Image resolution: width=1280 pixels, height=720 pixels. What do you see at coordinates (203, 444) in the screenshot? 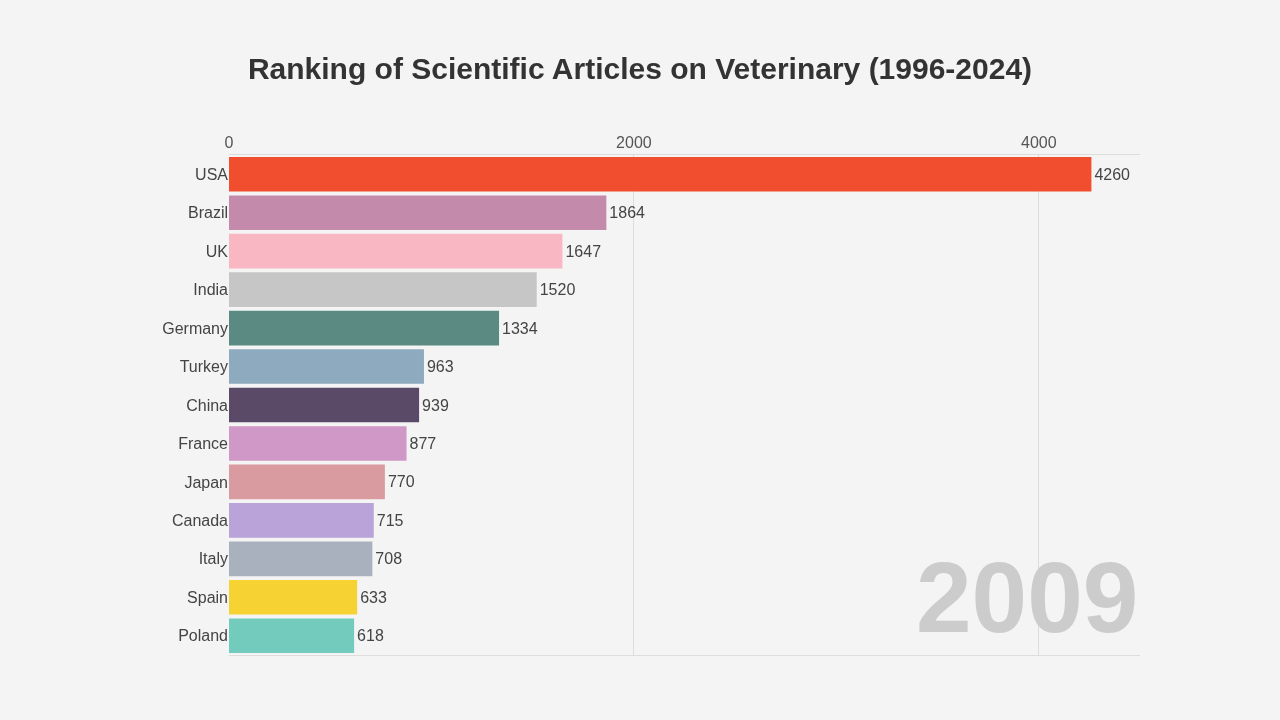
I see `y-tick-label: France` at bounding box center [203, 444].